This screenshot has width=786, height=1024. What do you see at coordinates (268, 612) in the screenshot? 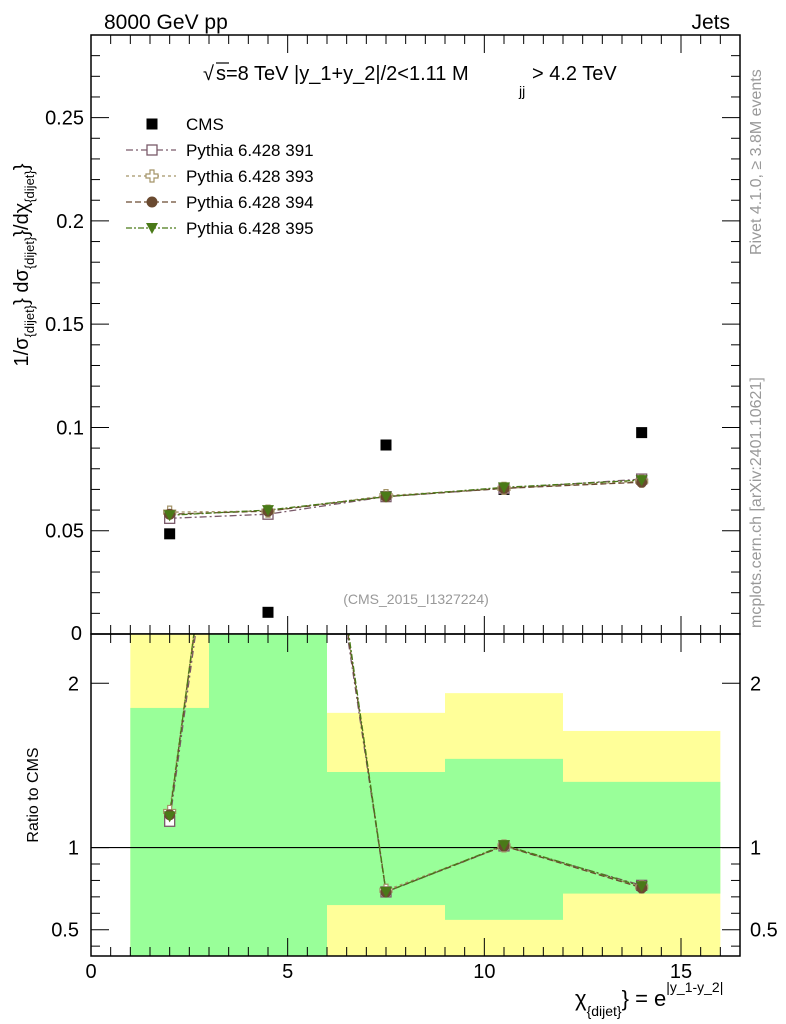
I see `main-marker-s0-p1` at bounding box center [268, 612].